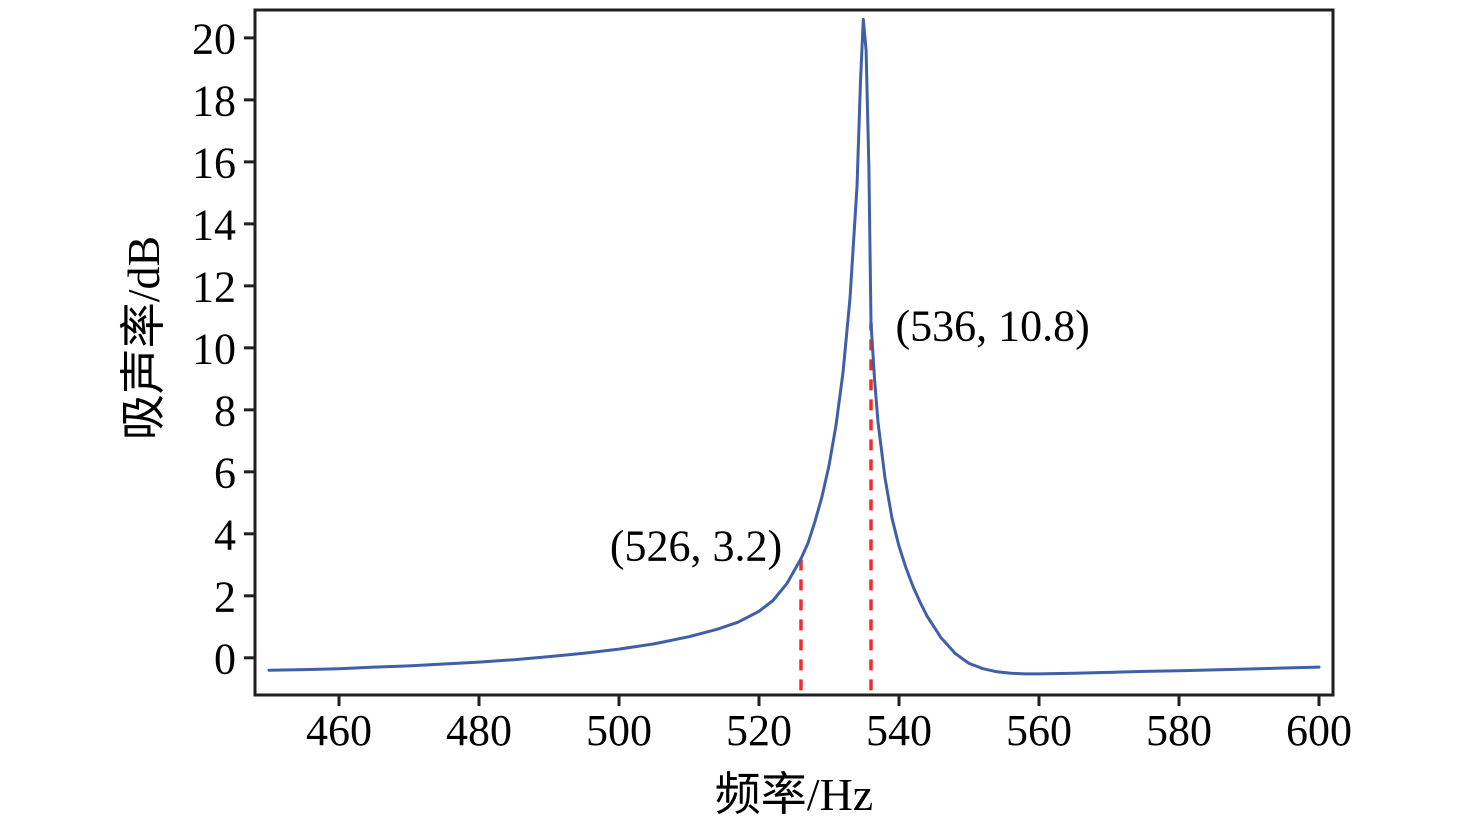 This screenshot has height=832, width=1476. I want to click on y-tick-label: 4, so click(225, 534).